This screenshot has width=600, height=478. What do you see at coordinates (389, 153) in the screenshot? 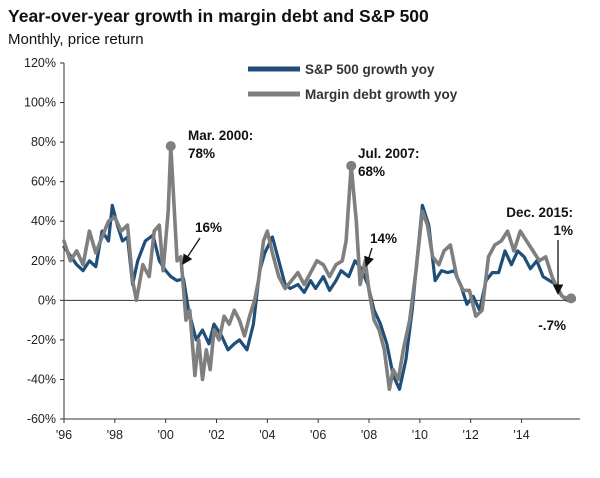
I see `annotation-jul-2007: Jul. 2007:` at bounding box center [389, 153].